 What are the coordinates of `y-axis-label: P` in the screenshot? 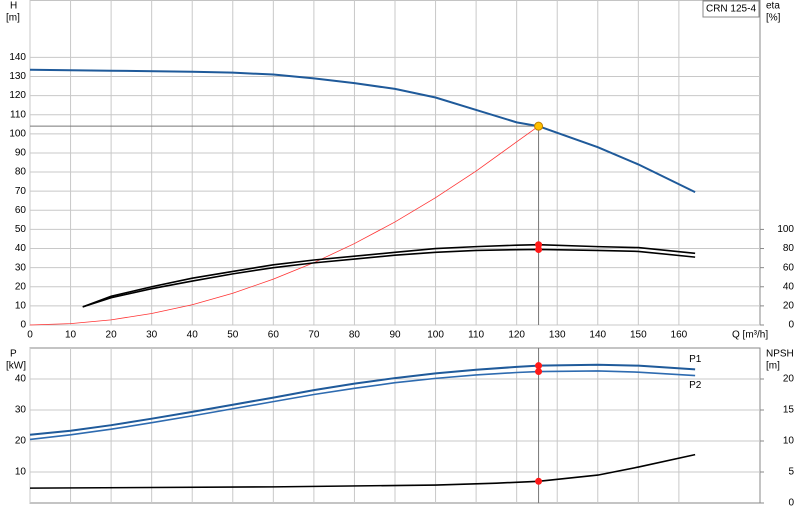 It's located at (13, 354).